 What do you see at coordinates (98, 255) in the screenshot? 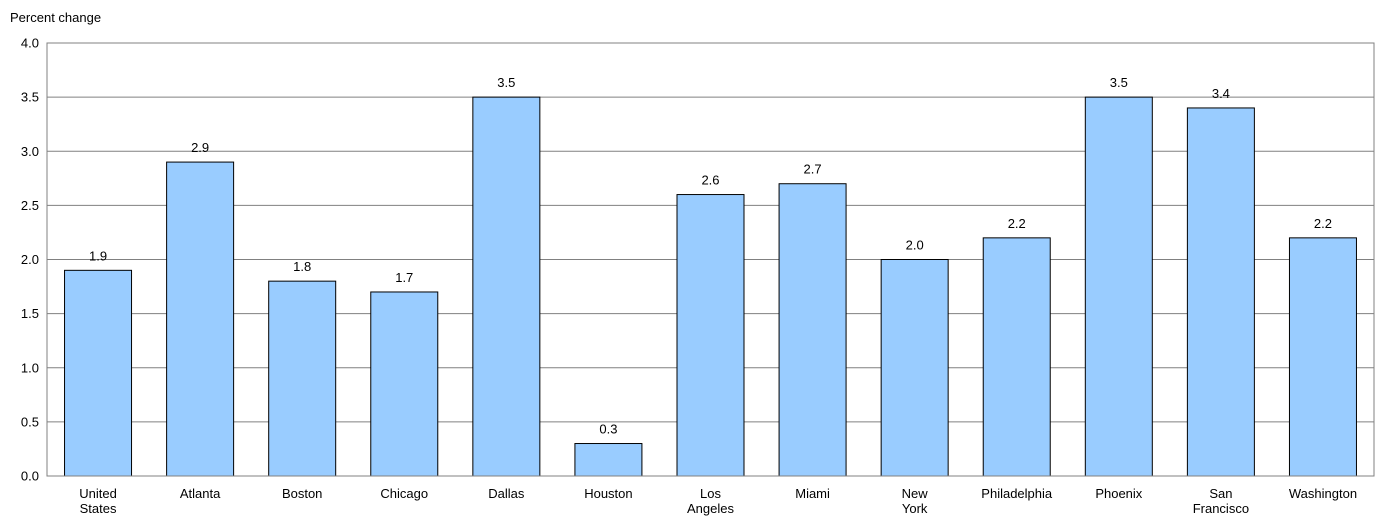
I see `data-label: 1.9` at bounding box center [98, 255].